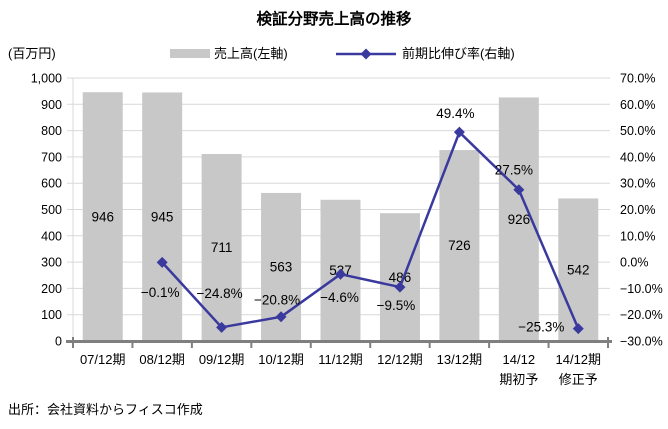 This screenshot has height=429, width=668. I want to click on x-category-label: 14/12期, so click(579, 359).